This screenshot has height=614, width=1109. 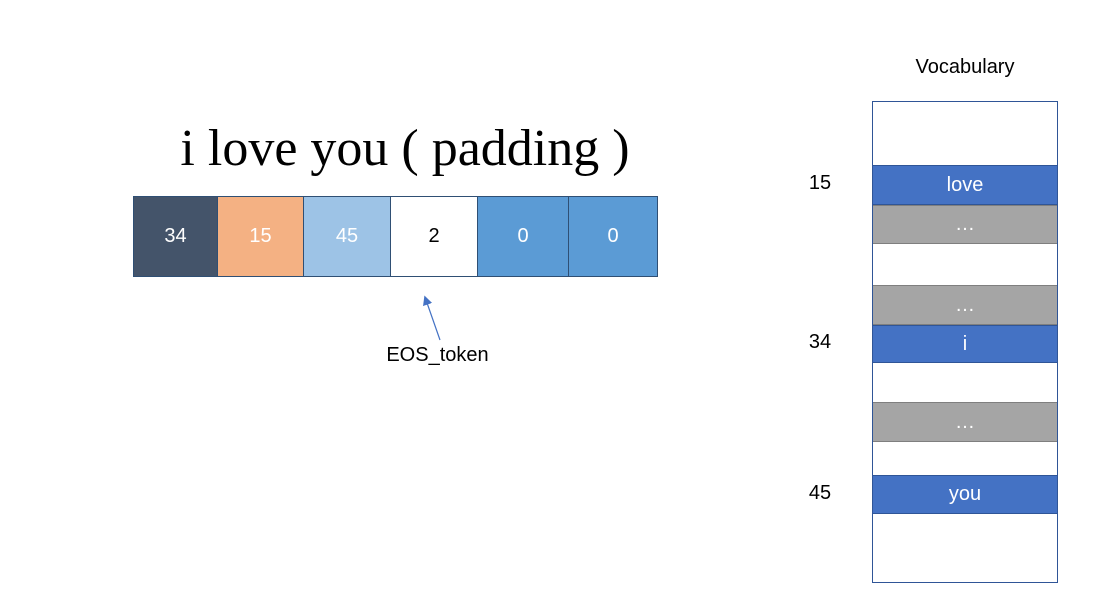 What do you see at coordinates (820, 492) in the screenshot?
I see `vocabulary-index: 45` at bounding box center [820, 492].